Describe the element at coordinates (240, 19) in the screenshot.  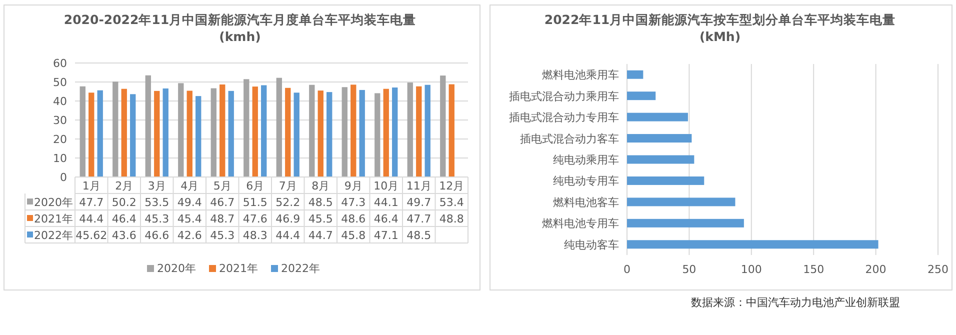
I see `chart-title: 2020-2022年11月中国新能源汽车月度单台车平均装车电量` at that location.